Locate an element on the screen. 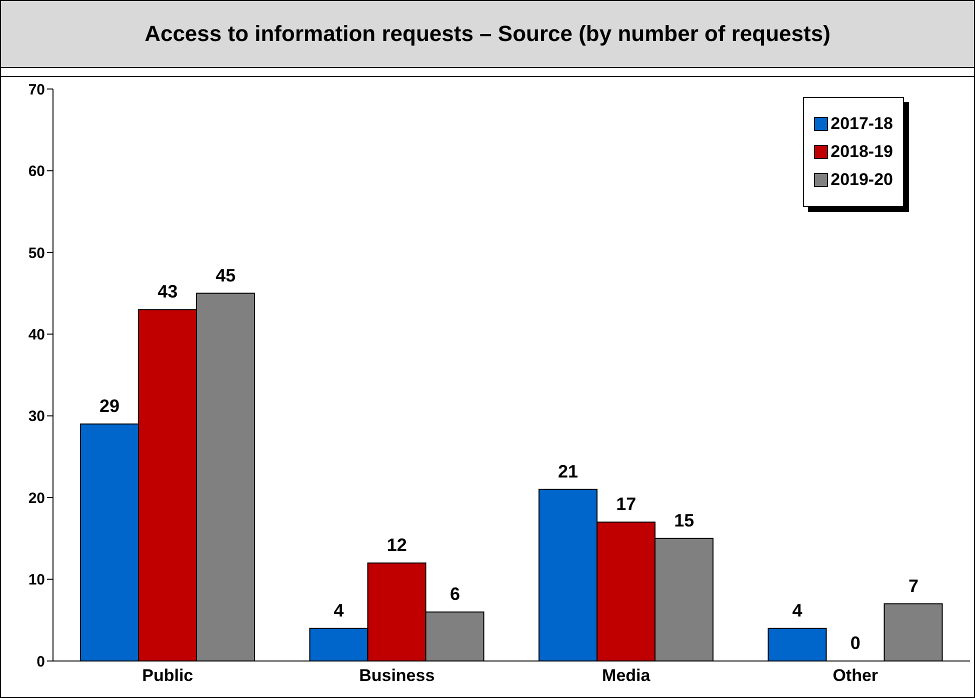  data-label: 29 is located at coordinates (110, 406).